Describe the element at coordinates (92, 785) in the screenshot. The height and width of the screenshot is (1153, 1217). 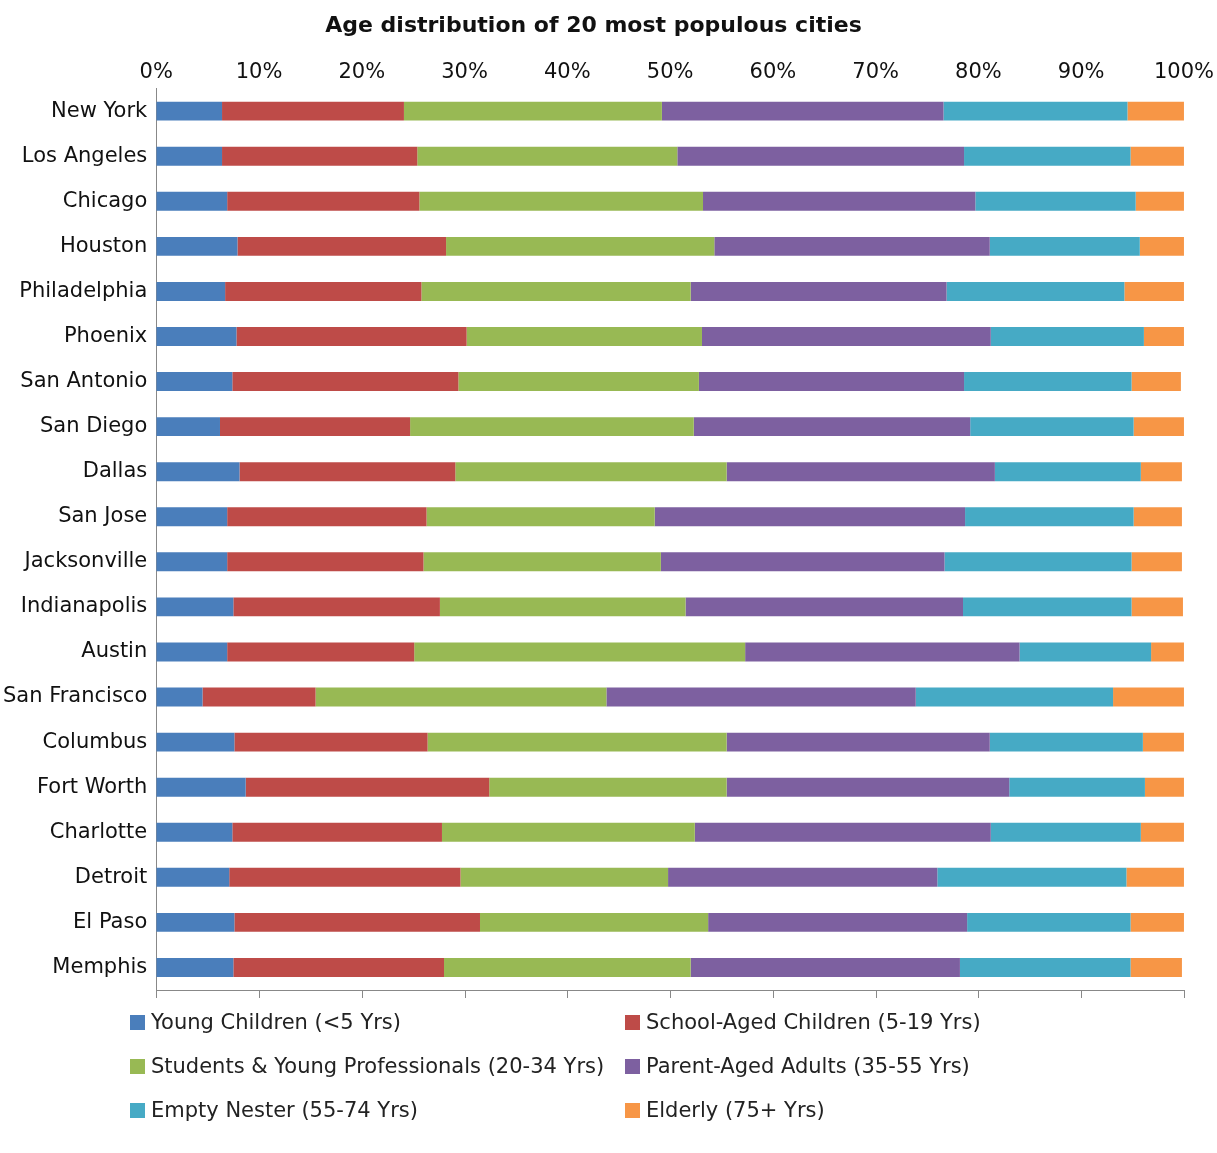
I see `y-tick-label: Fort Worth` at that location.